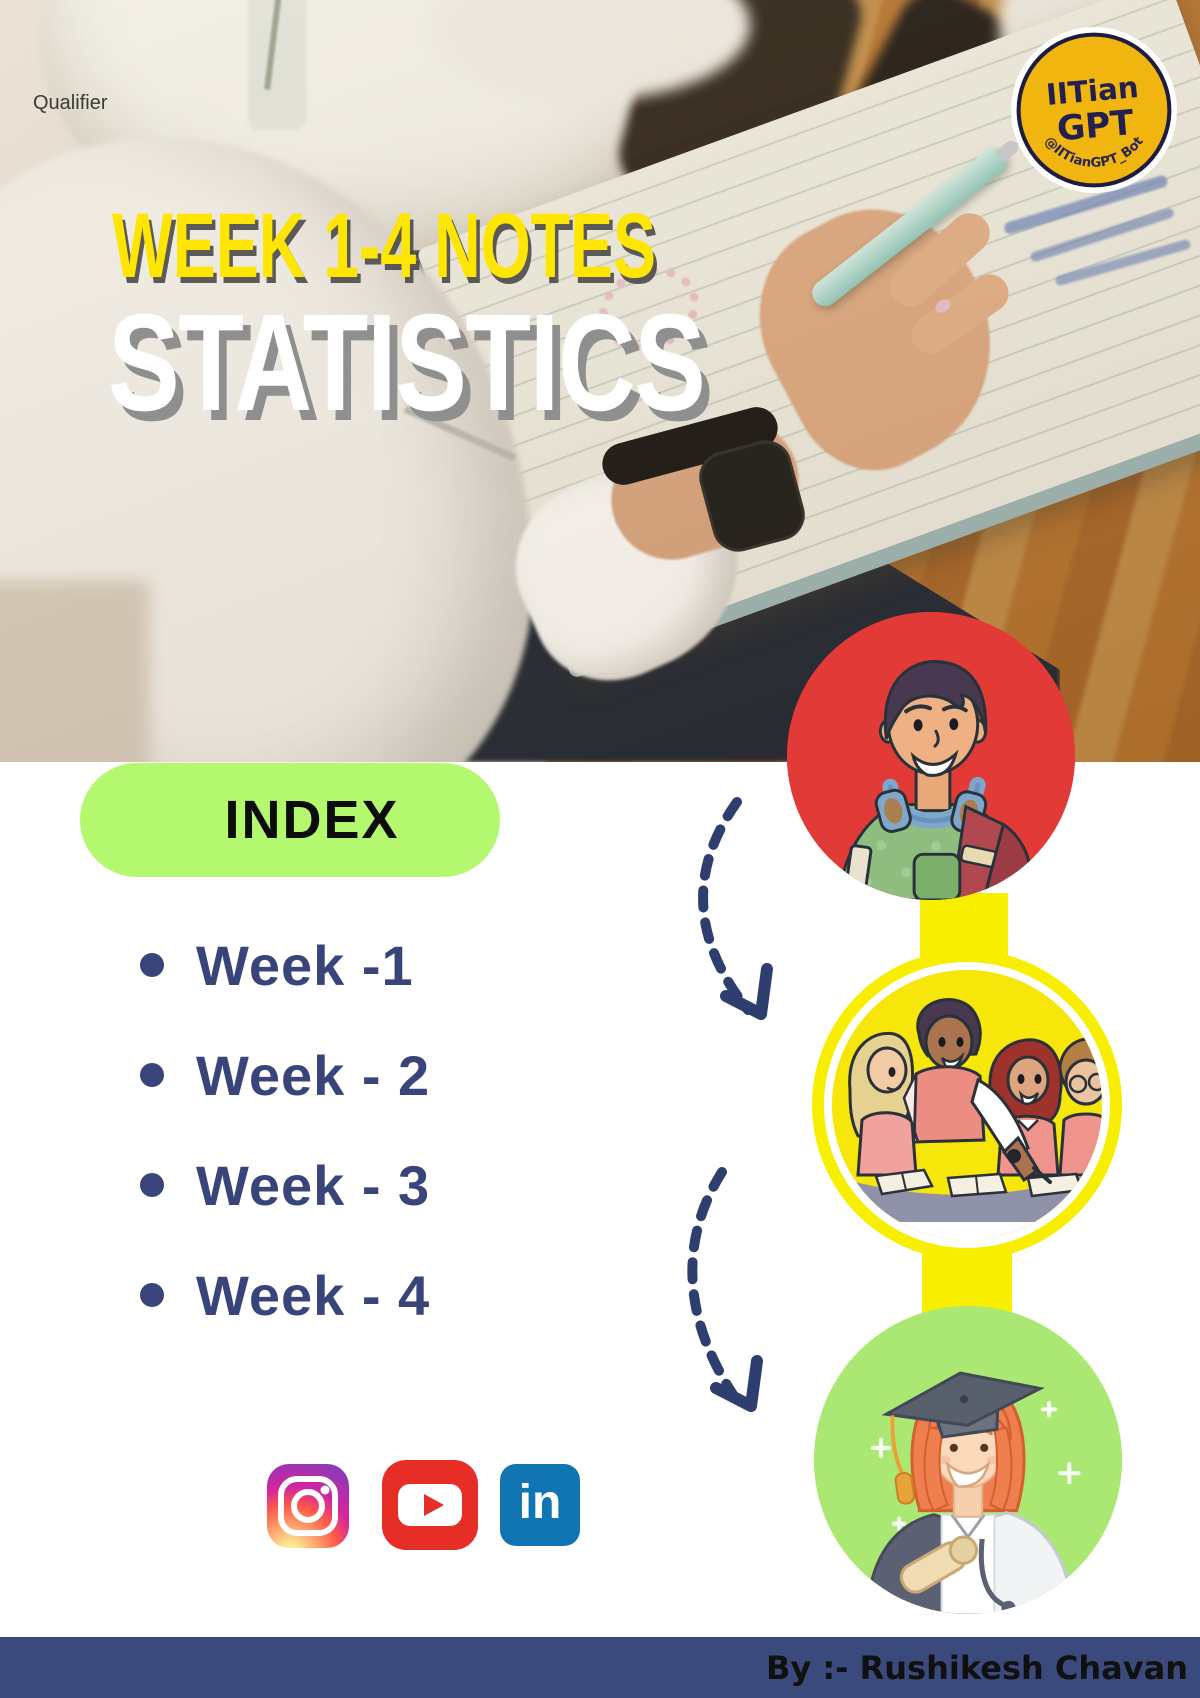  I want to click on list-item-week-3: Week - 3, so click(285, 1185).